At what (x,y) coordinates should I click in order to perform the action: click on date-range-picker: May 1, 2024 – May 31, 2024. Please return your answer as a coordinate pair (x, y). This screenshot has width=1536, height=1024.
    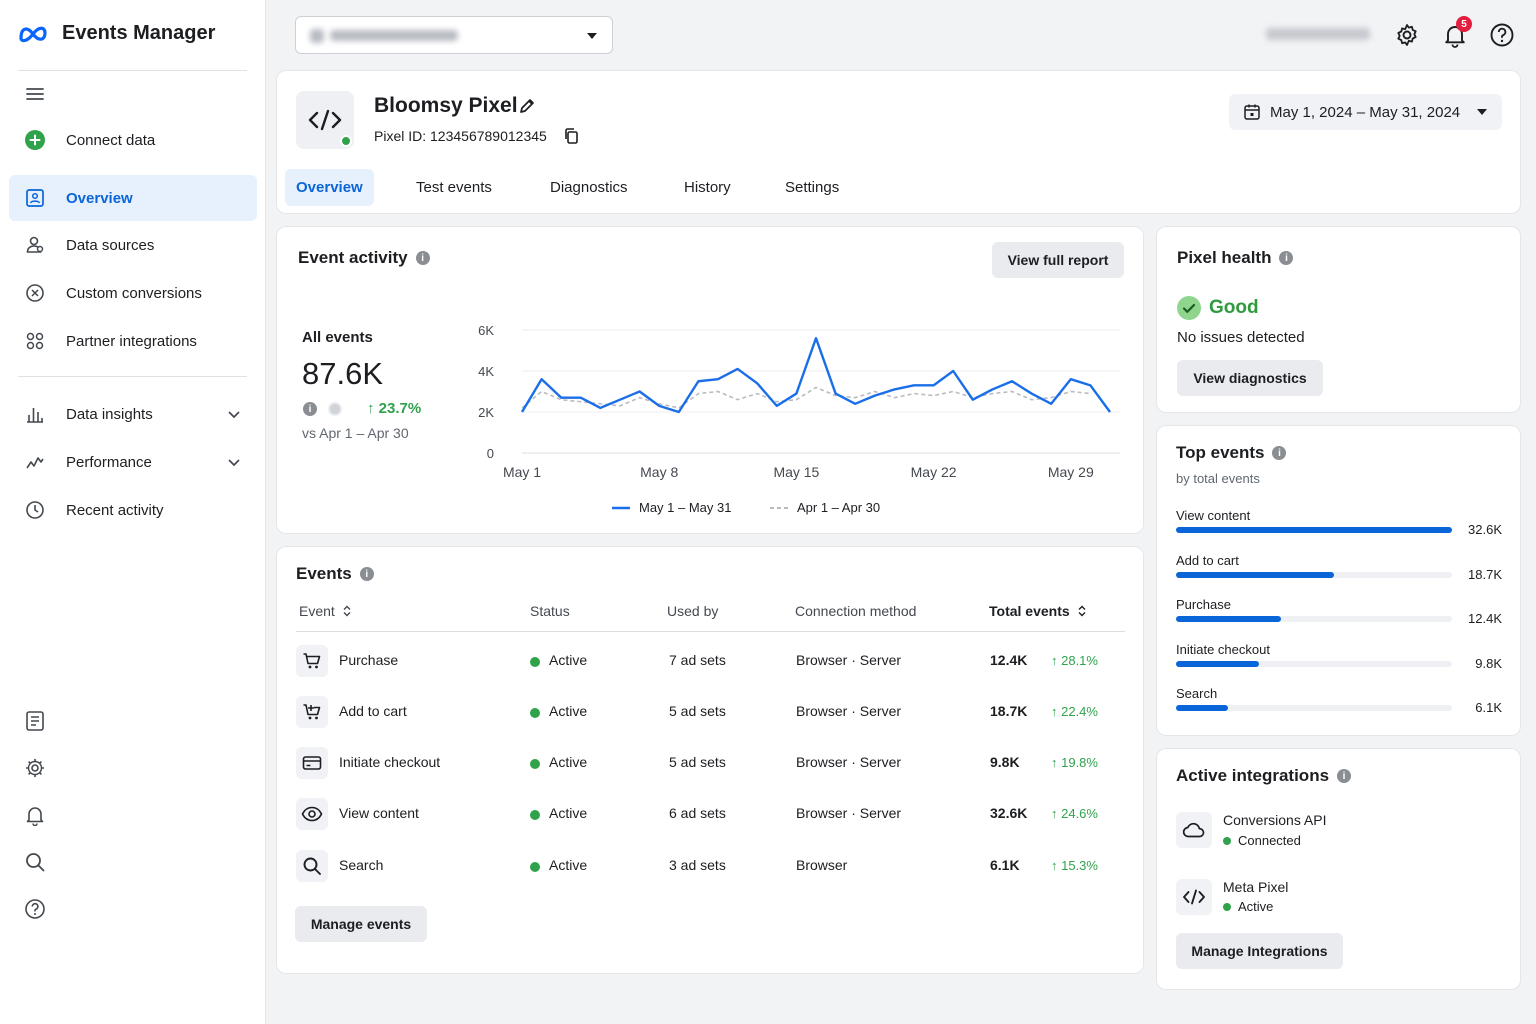
    Looking at the image, I should click on (1365, 112).